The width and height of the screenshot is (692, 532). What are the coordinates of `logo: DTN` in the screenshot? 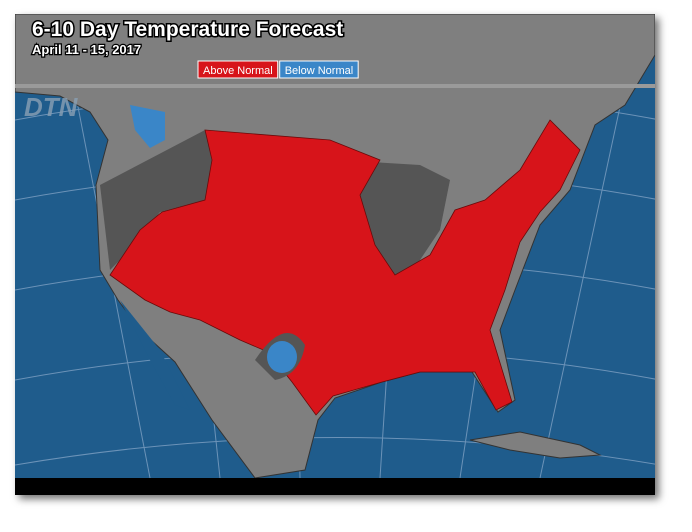 It's located at (51, 107).